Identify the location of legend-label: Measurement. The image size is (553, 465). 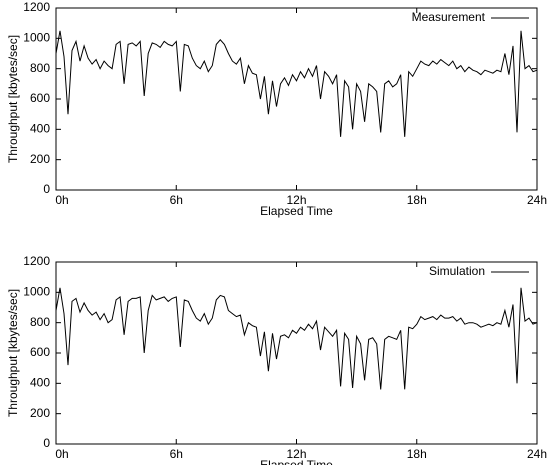
(449, 17).